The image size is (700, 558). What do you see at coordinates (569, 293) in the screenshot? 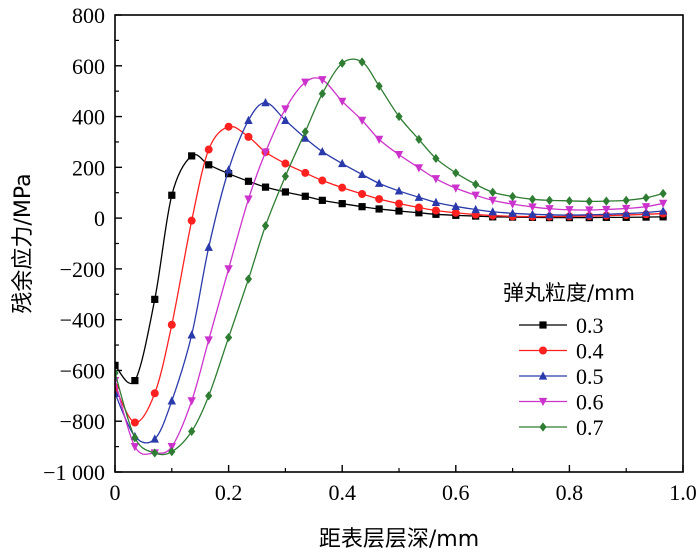
I see `legend-title: 弹丸粒度/mm` at bounding box center [569, 293].